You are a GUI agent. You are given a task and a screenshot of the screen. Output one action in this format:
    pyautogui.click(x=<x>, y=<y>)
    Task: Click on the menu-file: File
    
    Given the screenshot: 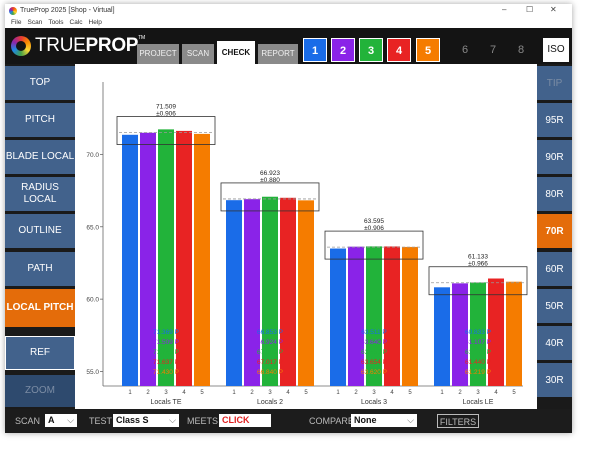 What is the action you would take?
    pyautogui.click(x=16, y=22)
    